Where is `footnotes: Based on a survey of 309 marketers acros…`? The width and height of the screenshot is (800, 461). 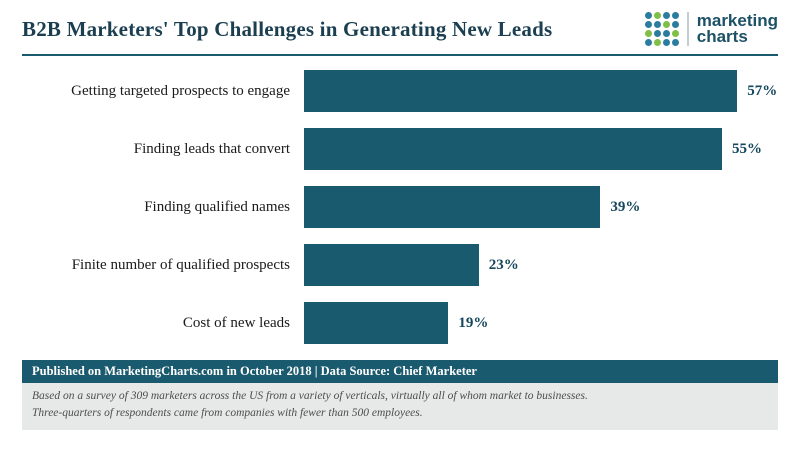
footnotes: Based on a survey of 309 marketers acros… is located at coordinates (400, 406).